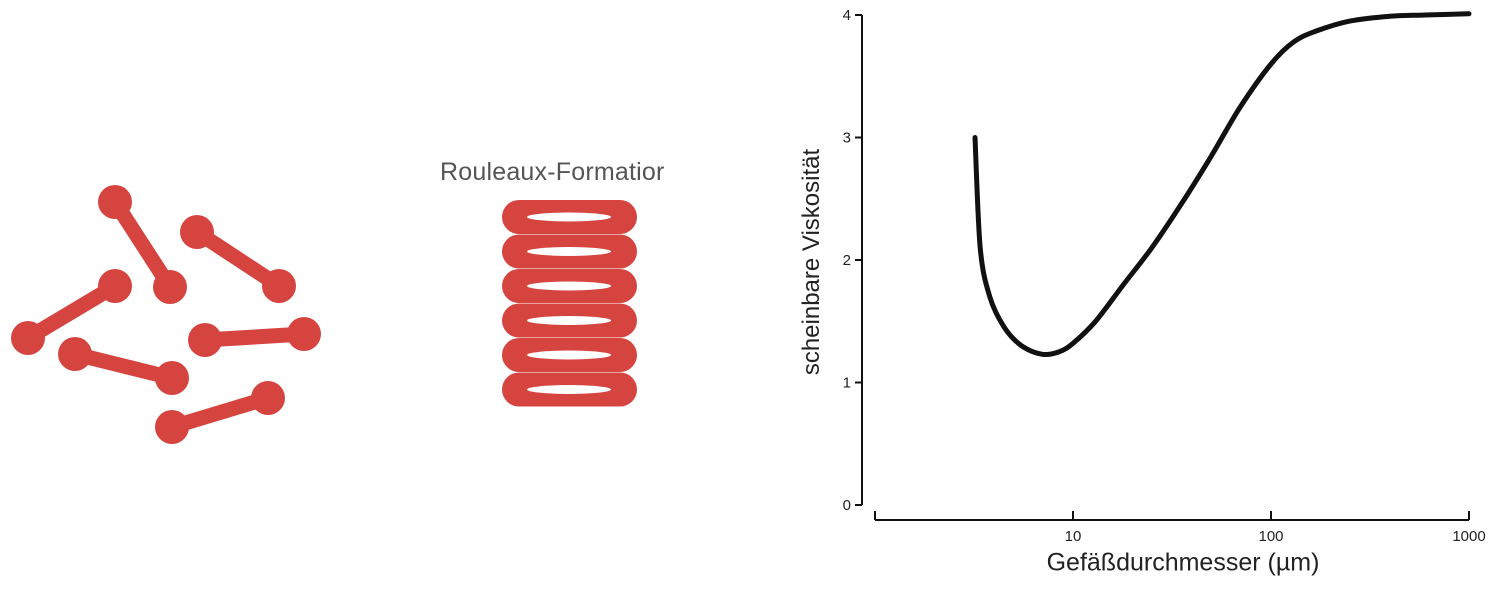 This screenshot has width=1499, height=589. Describe the element at coordinates (847, 138) in the screenshot. I see `y-tick-label: 3` at that location.